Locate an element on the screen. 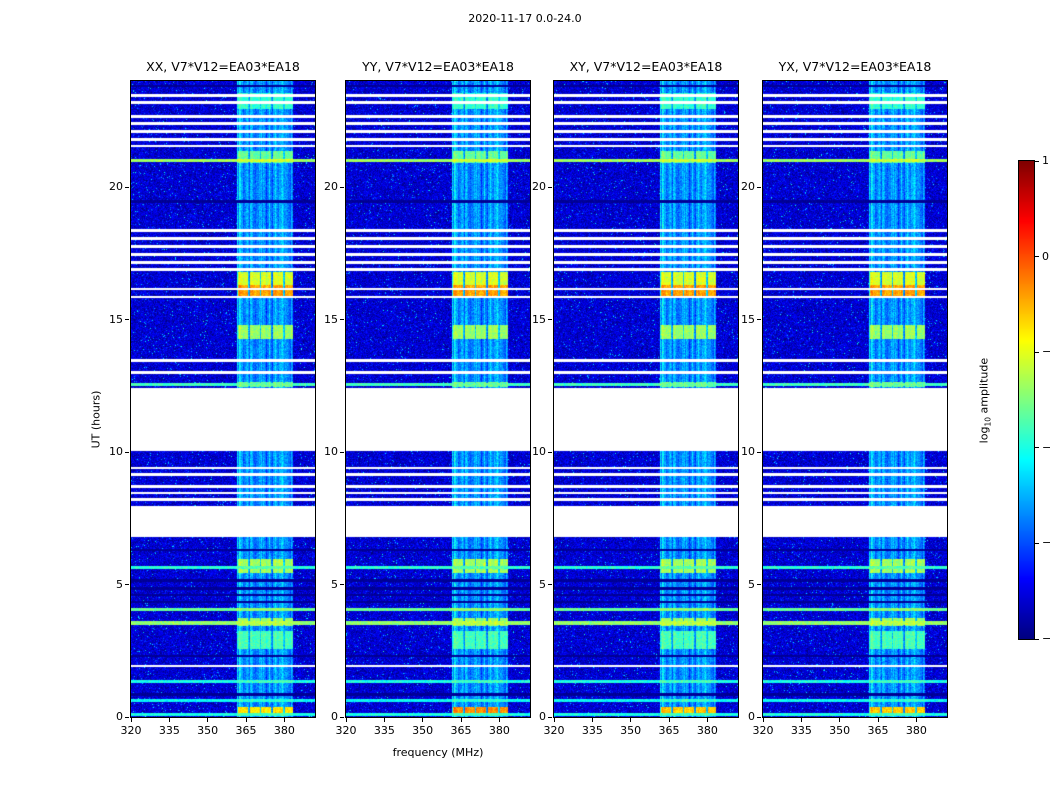 Image resolution: width=1050 pixels, height=800 pixels. colorbar-label-suffix: amplitude is located at coordinates (984, 387).